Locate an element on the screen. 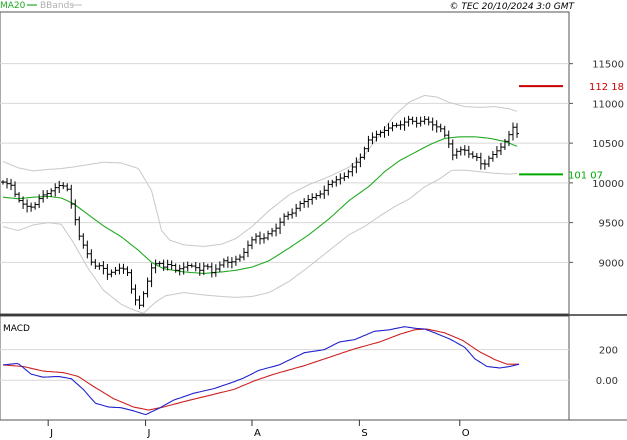  copyright-text: © TEC 20/10/2024 3:0 GMT is located at coordinates (512, 7).